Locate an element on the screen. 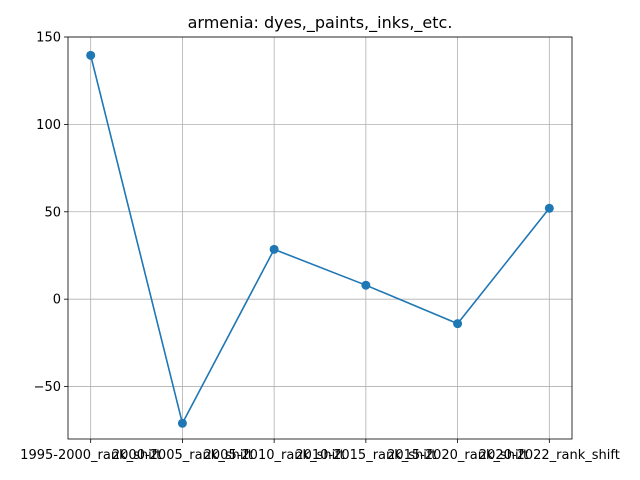  y-tick-label: 100 is located at coordinates (48, 125).